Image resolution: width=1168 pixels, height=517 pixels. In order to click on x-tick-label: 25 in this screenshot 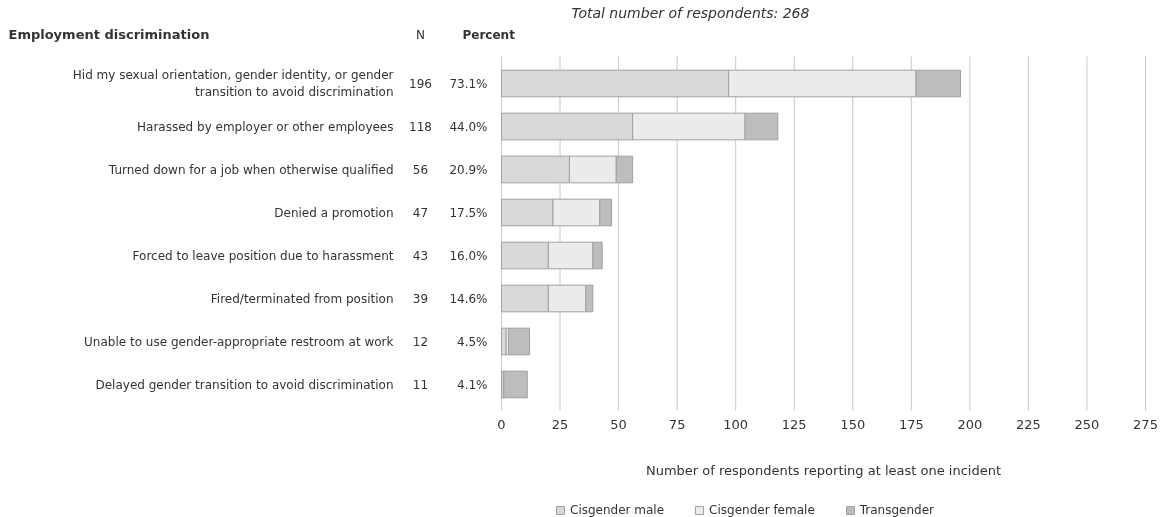, I will do `click(560, 424)`.